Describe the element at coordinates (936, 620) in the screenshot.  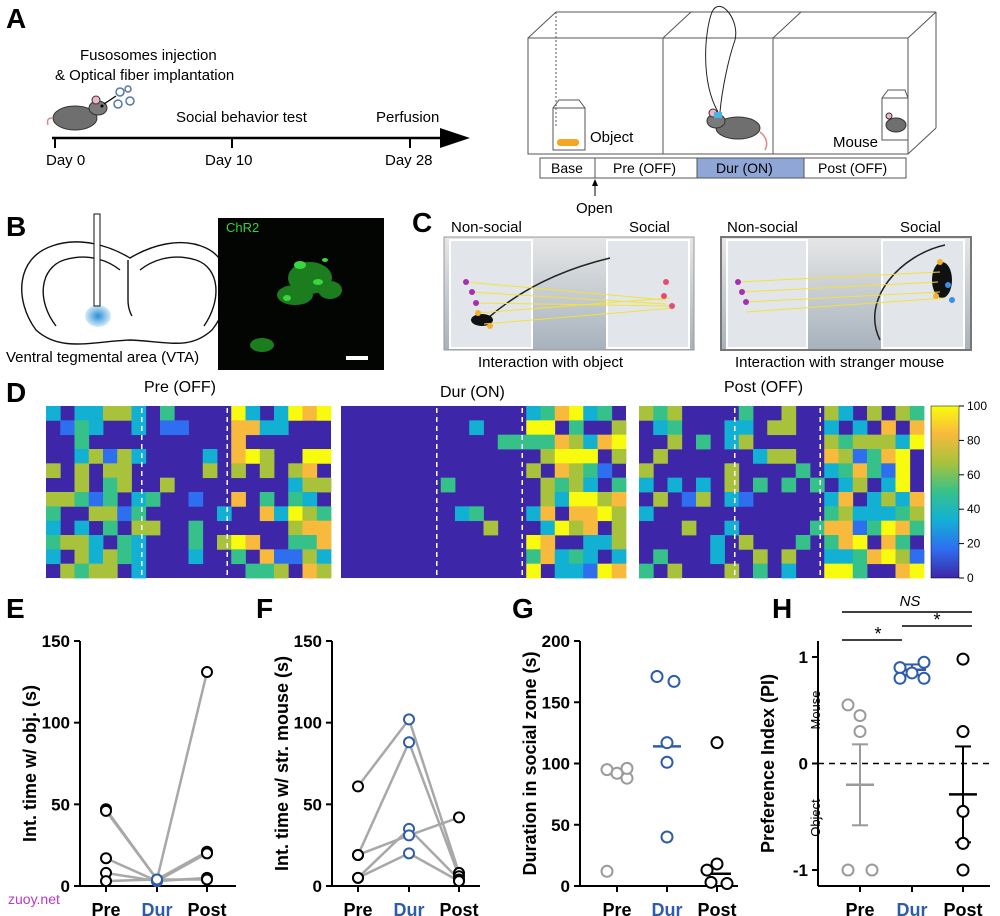
I see `star-dur-post: *` at that location.